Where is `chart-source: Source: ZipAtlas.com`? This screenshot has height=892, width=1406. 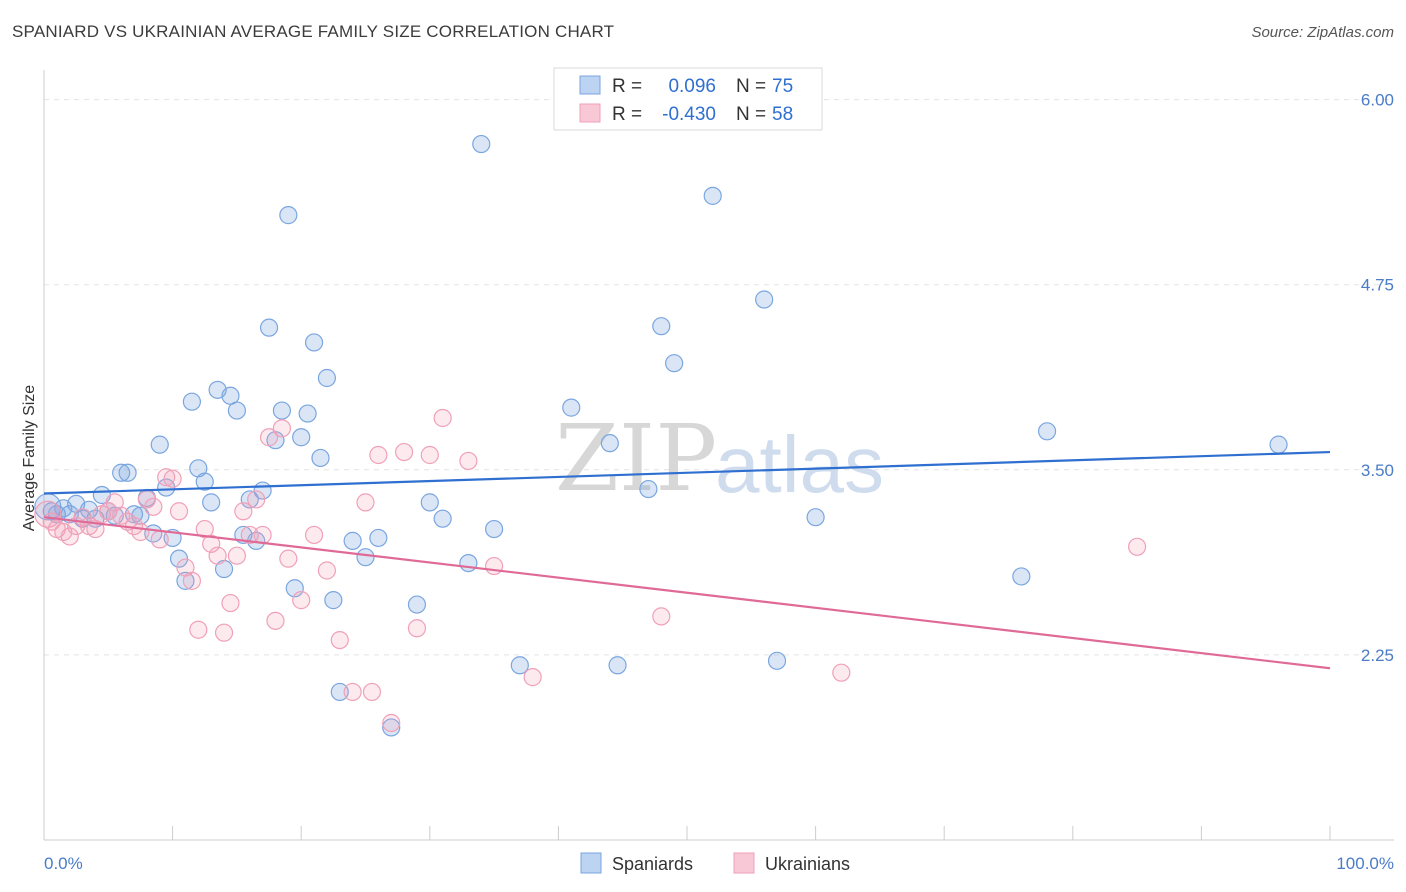
chart-source: Source: ZipAtlas.com is located at coordinates (1322, 32).